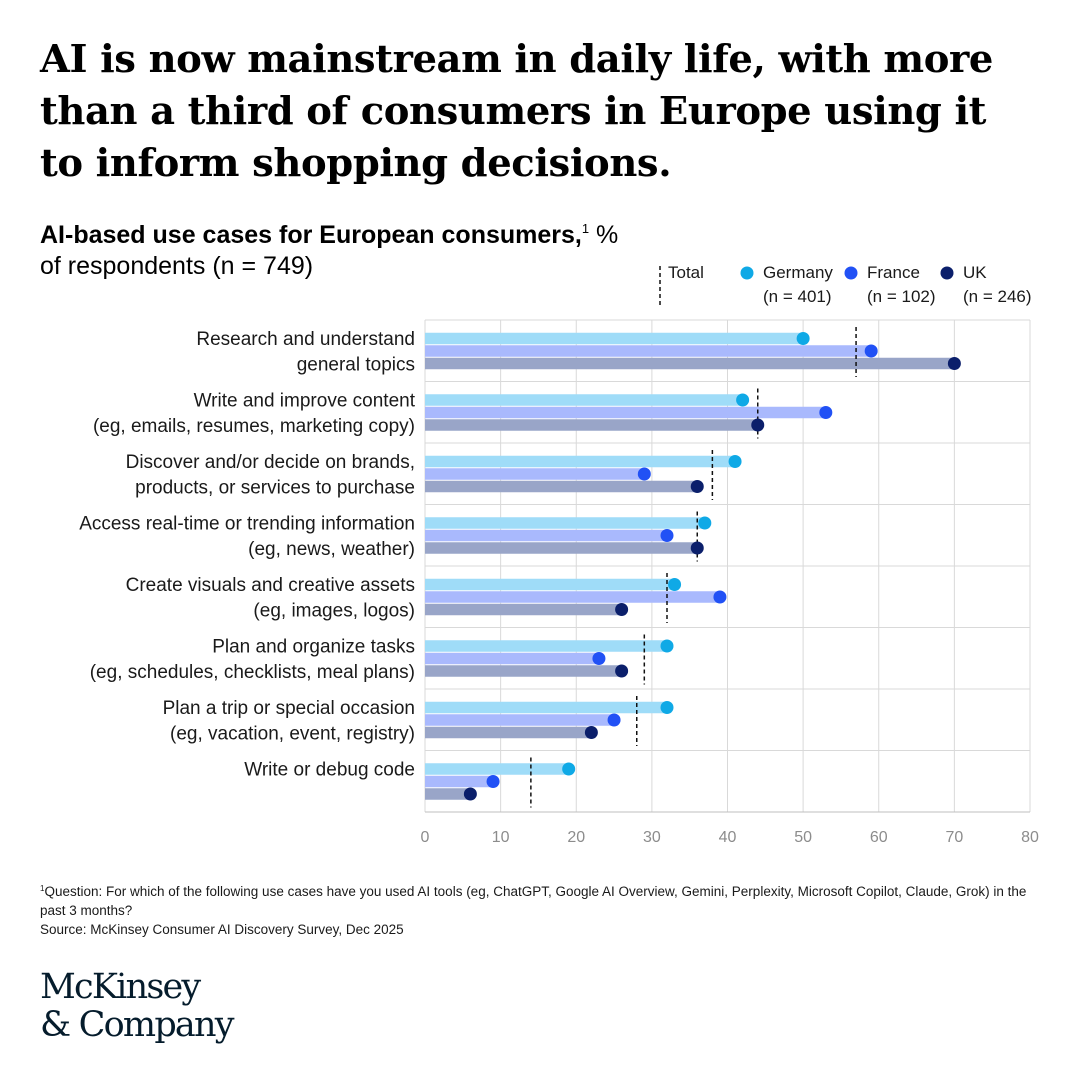 The width and height of the screenshot is (1080, 1080). What do you see at coordinates (356, 365) in the screenshot?
I see `category-label: general topics` at bounding box center [356, 365].